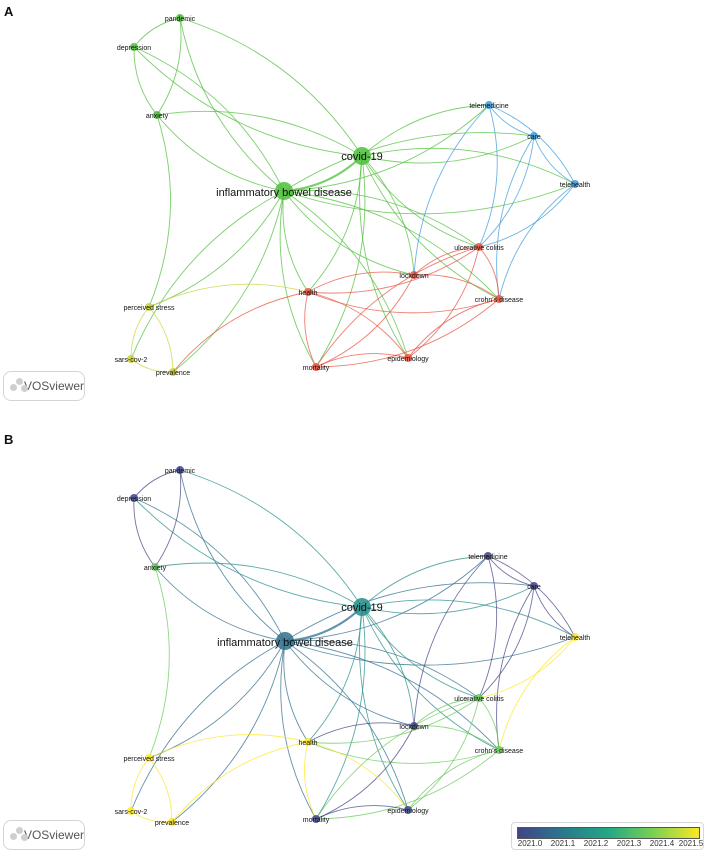 The height and width of the screenshot is (854, 708). Describe the element at coordinates (9, 439) in the screenshot. I see `panel-label-b: B` at that location.